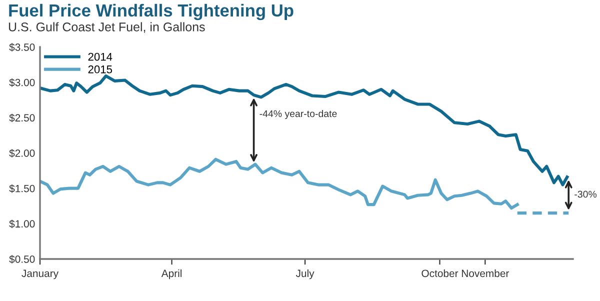 This screenshot has height=301, width=600. Describe the element at coordinates (22, 259) in the screenshot. I see `y-tick-label: $0.50` at that location.